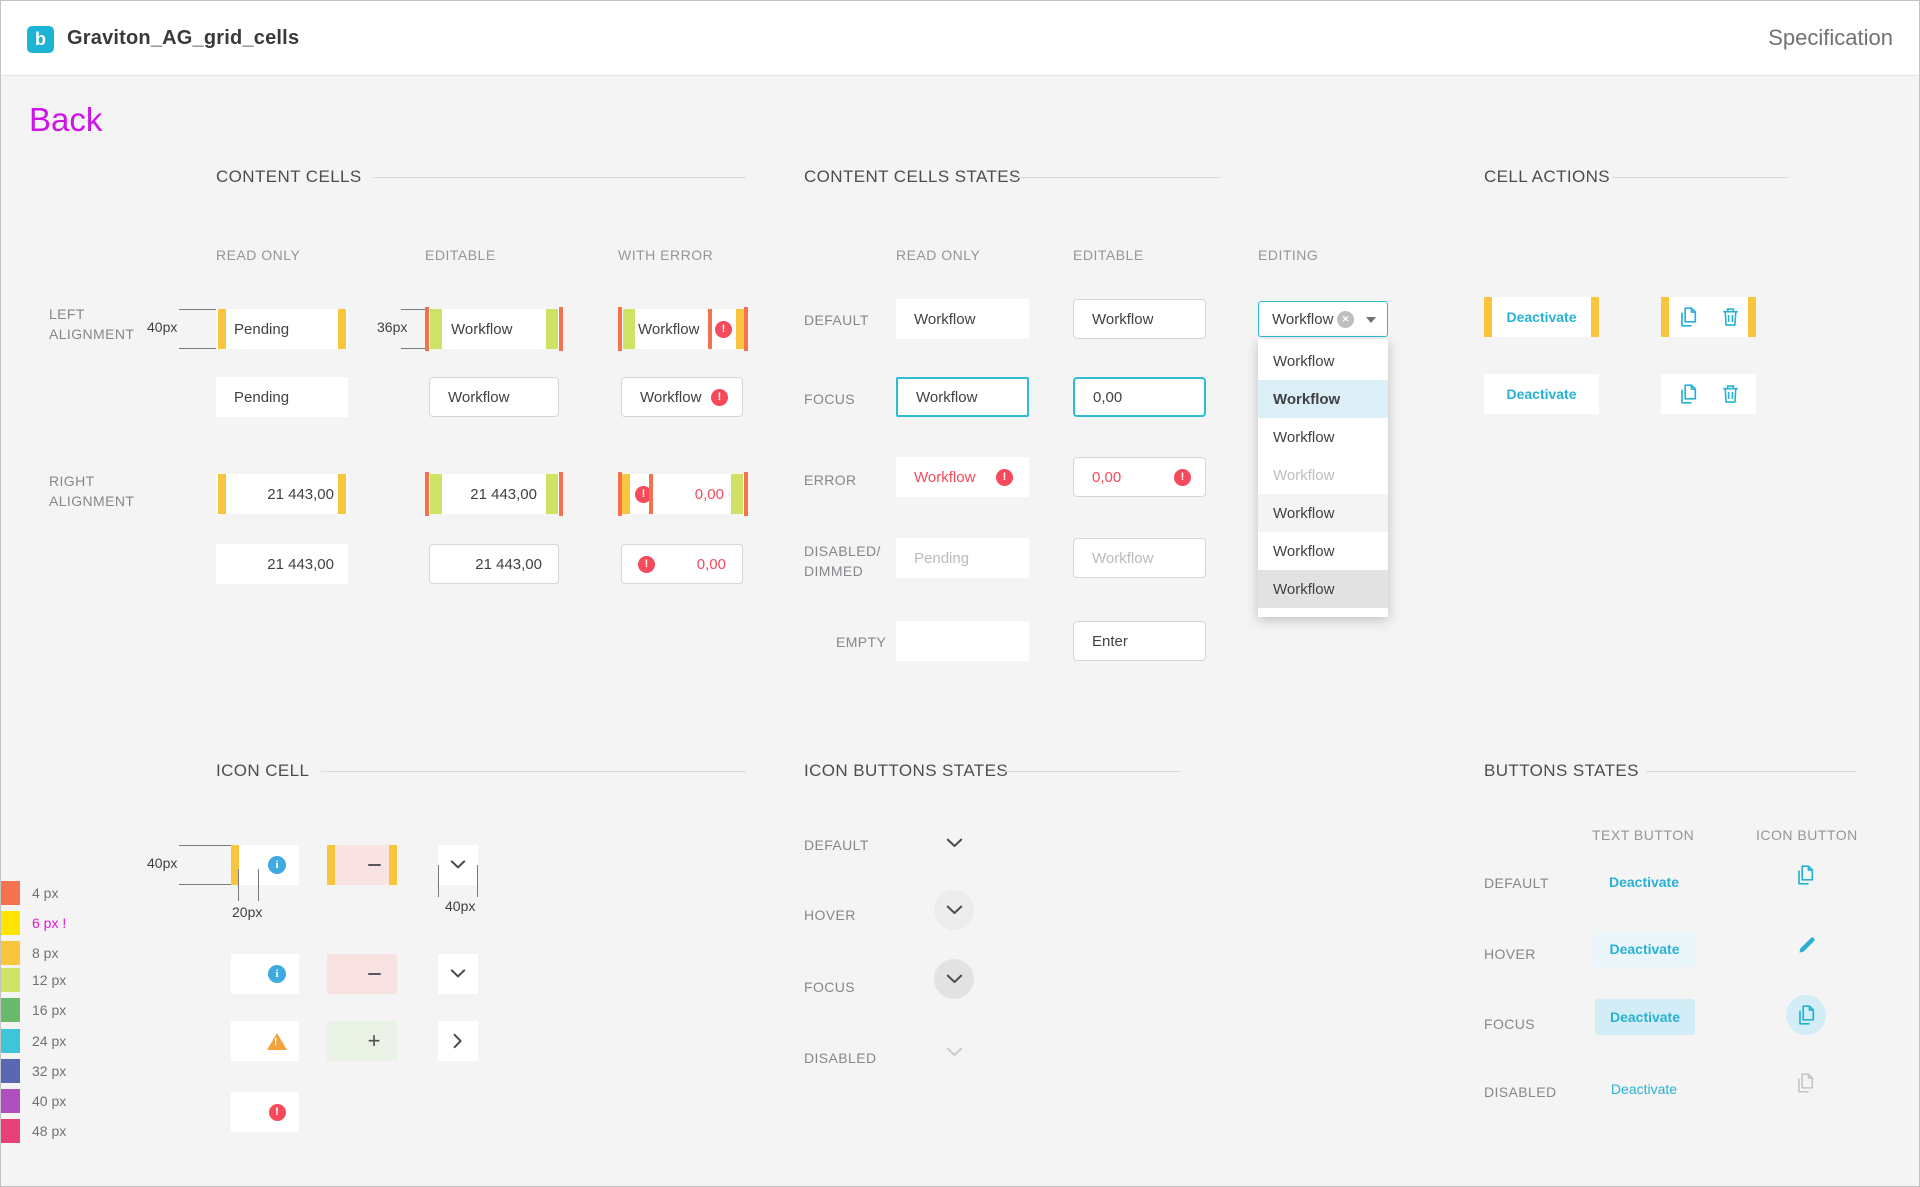 This screenshot has height=1187, width=1920. What do you see at coordinates (906, 770) in the screenshot?
I see `section-title-icon-buttons: ICON BUTTONS STATES` at bounding box center [906, 770].